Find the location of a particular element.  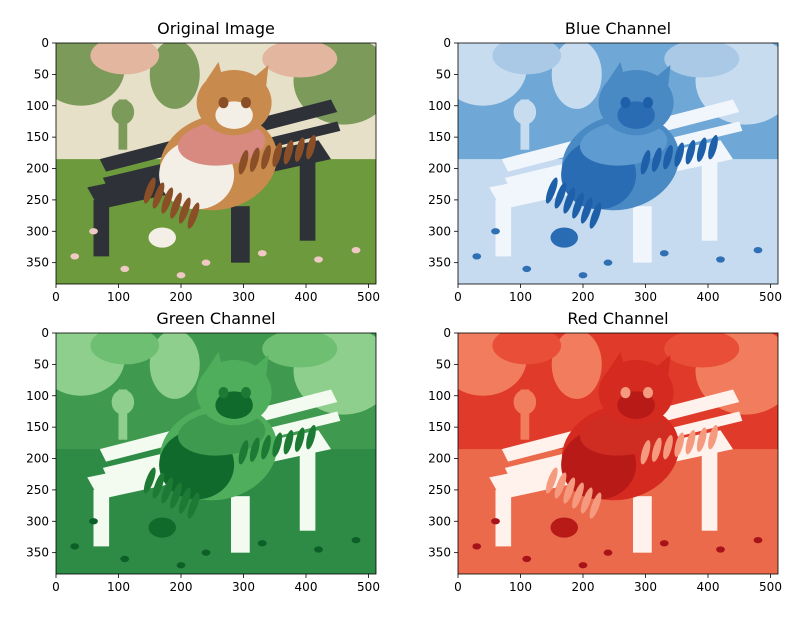

panel-title: Red Channel is located at coordinates (617, 318).